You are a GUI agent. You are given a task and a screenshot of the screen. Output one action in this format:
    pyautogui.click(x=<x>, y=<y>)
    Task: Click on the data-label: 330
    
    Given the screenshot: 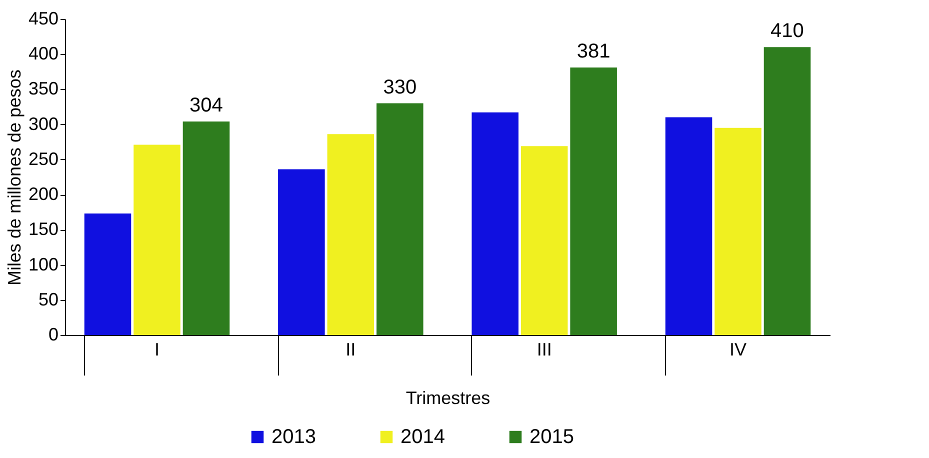 What is the action you would take?
    pyautogui.click(x=400, y=87)
    